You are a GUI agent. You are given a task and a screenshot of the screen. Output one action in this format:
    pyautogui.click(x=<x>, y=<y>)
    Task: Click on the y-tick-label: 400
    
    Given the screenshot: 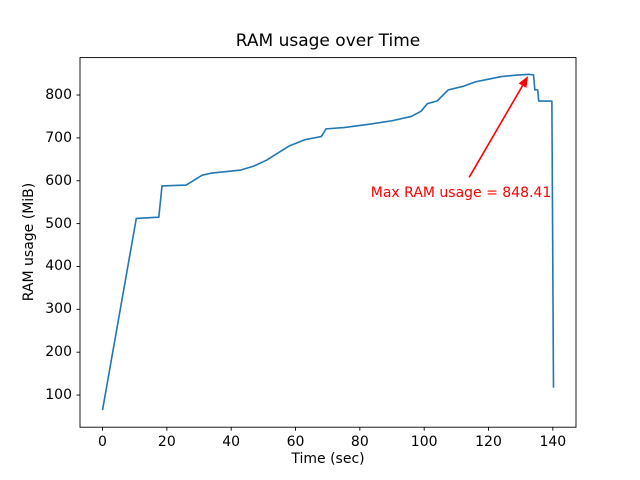 What is the action you would take?
    pyautogui.click(x=58, y=266)
    